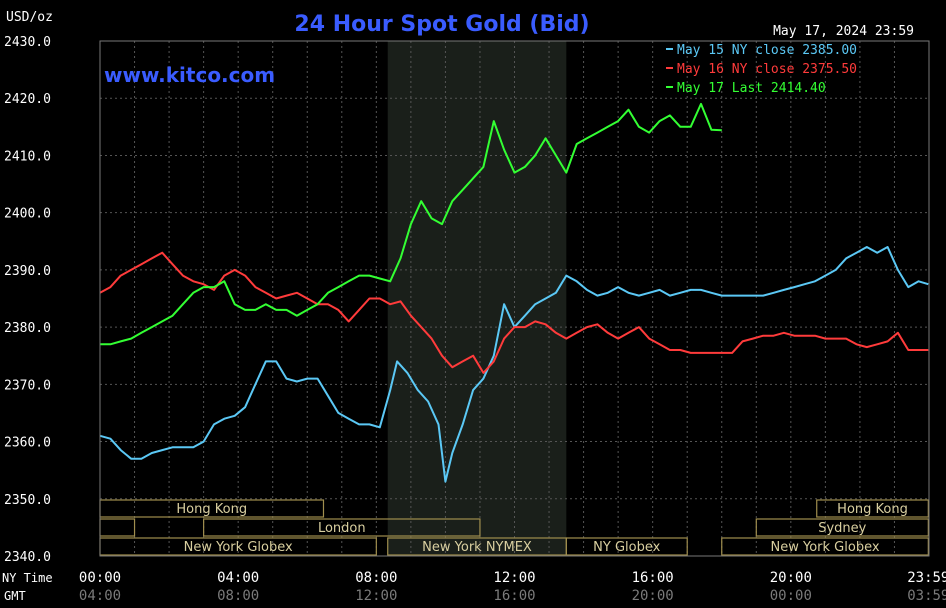 This screenshot has width=946, height=608. I want to click on x-tick-label-gmt: 04:00, so click(100, 596).